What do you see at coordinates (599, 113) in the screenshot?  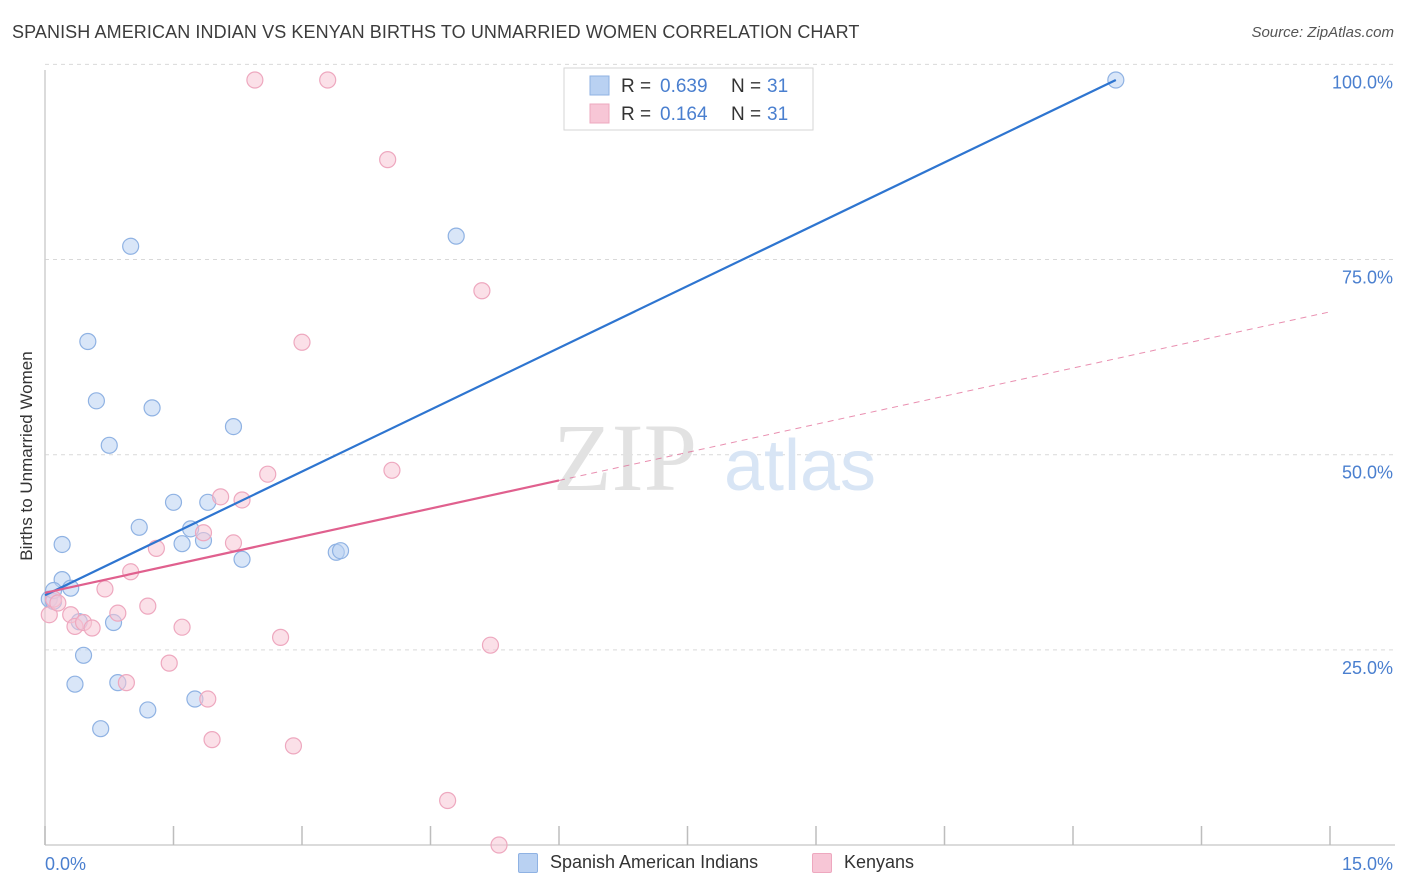 I see `stats-swatch-pink` at bounding box center [599, 113].